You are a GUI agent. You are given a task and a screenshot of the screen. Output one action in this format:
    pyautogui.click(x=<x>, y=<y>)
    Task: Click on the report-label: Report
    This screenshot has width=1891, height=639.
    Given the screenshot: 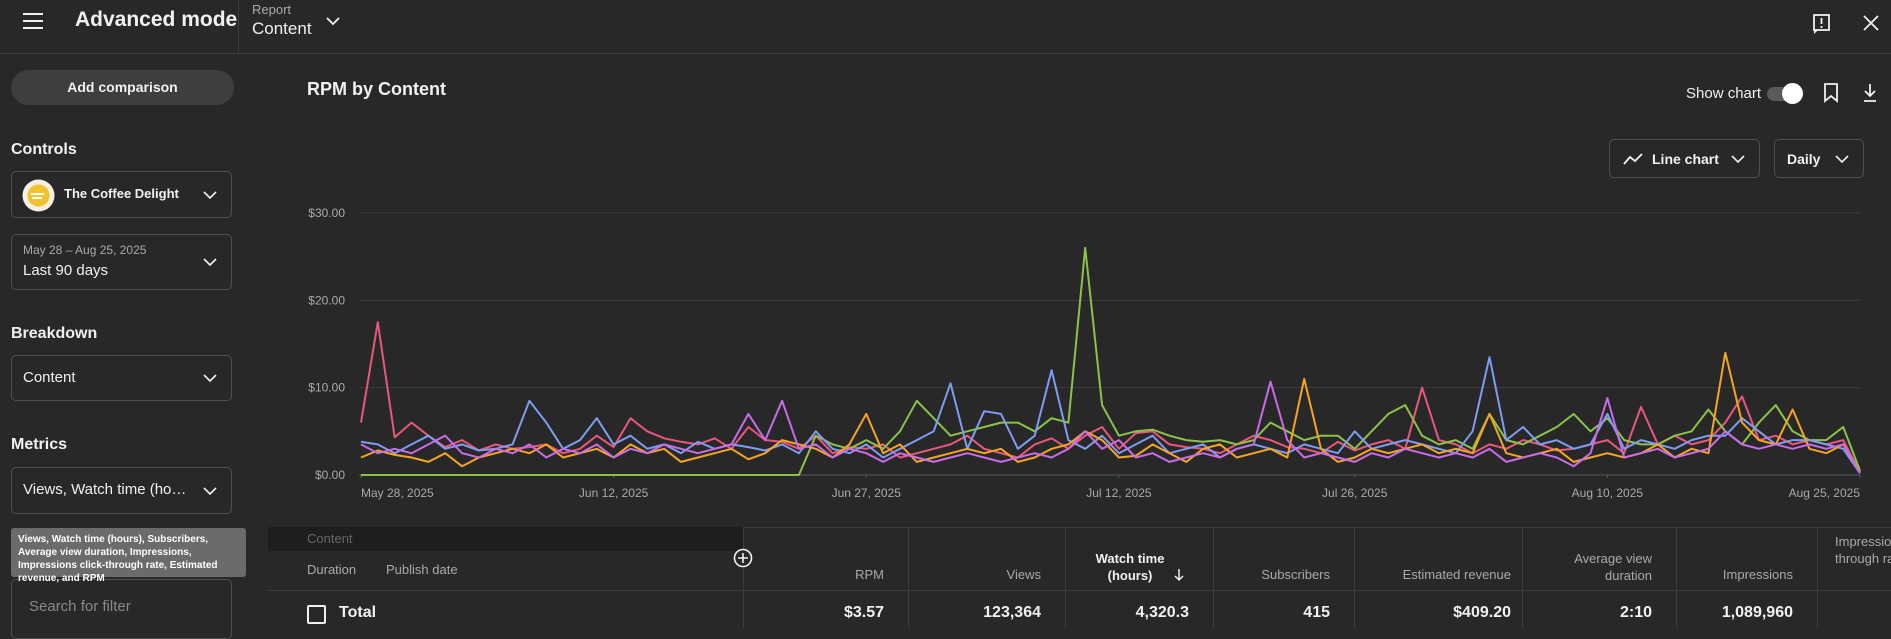 What is the action you would take?
    pyautogui.click(x=272, y=9)
    